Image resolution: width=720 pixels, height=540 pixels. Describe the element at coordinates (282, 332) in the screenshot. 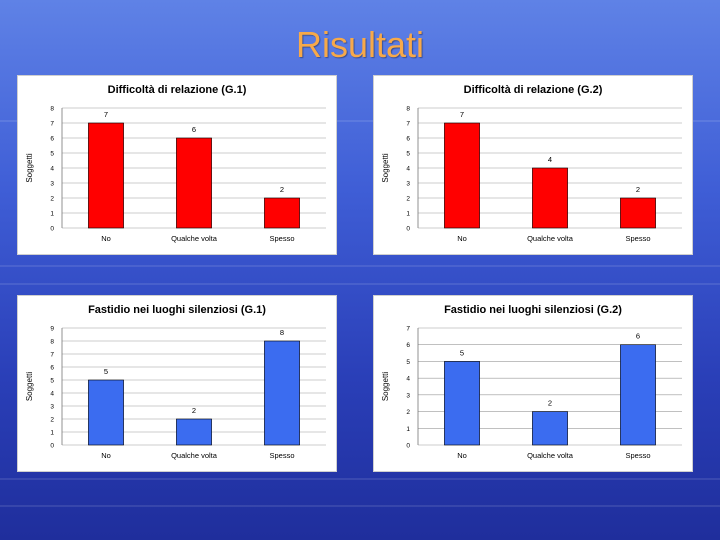

I see `data-label: 8` at that location.